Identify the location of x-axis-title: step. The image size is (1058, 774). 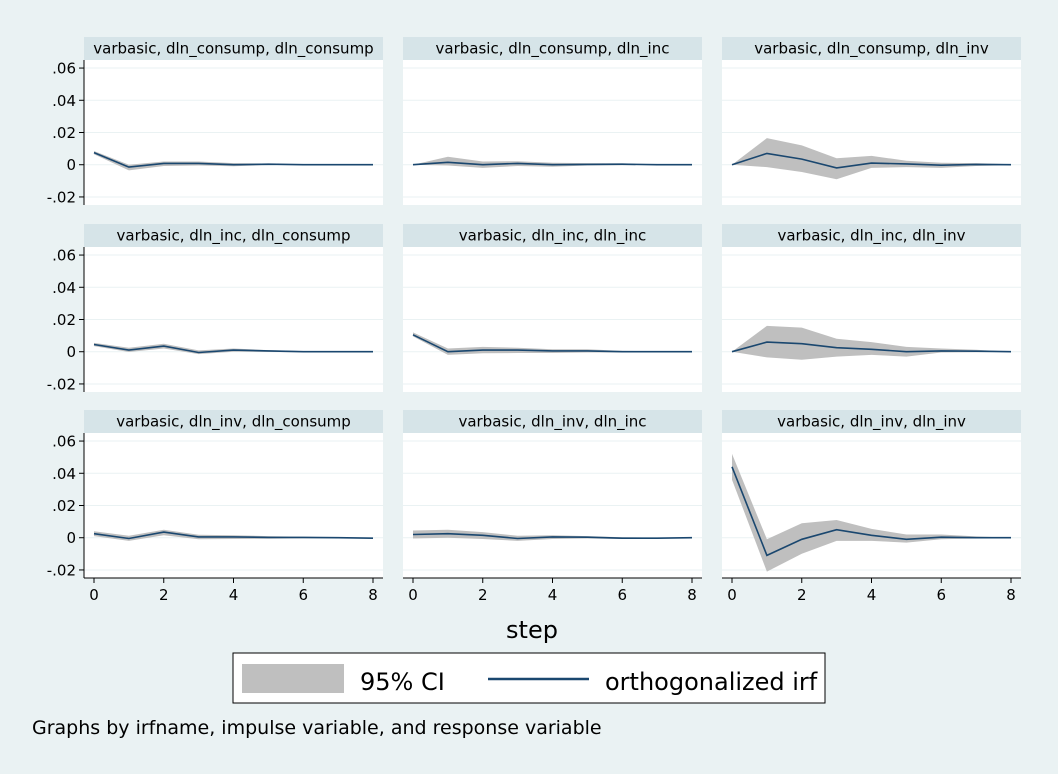
(532, 630).